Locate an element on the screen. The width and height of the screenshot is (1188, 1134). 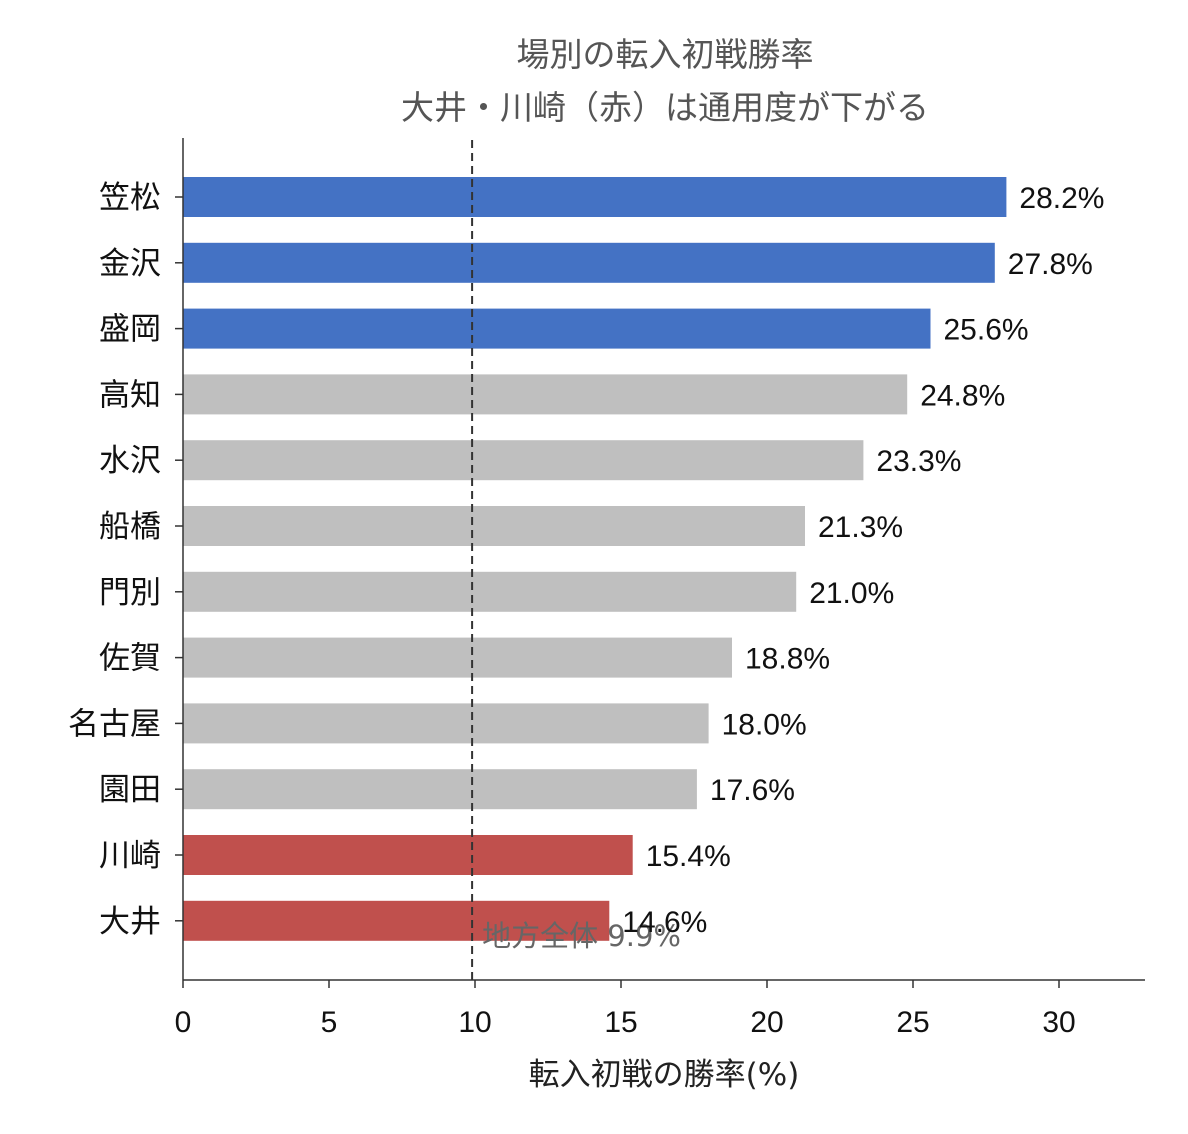
category-label-8: 名古屋 is located at coordinates (114, 724).